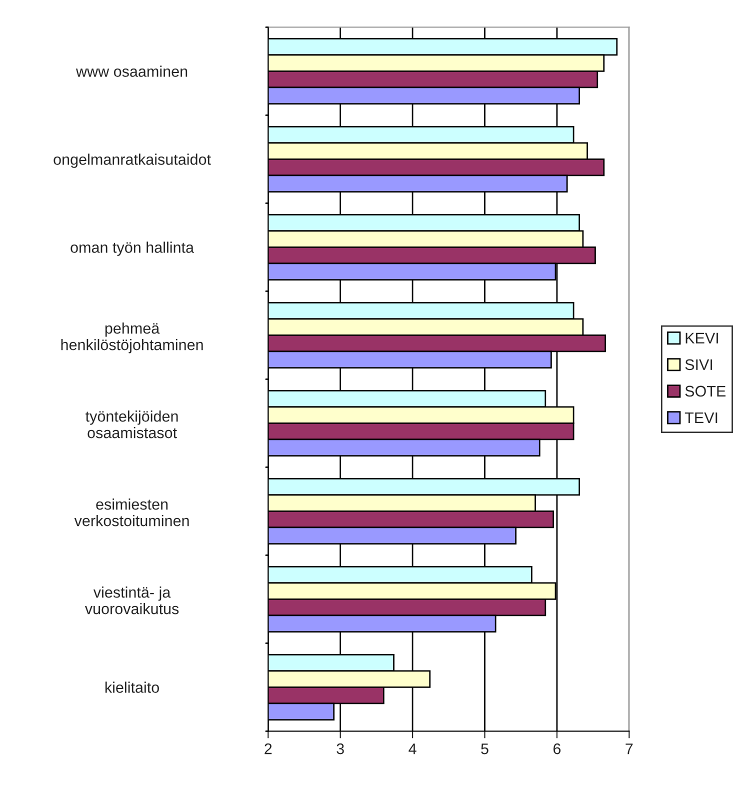 This screenshot has width=749, height=800. Describe the element at coordinates (702, 338) in the screenshot. I see `legend-label: KEVI` at that location.